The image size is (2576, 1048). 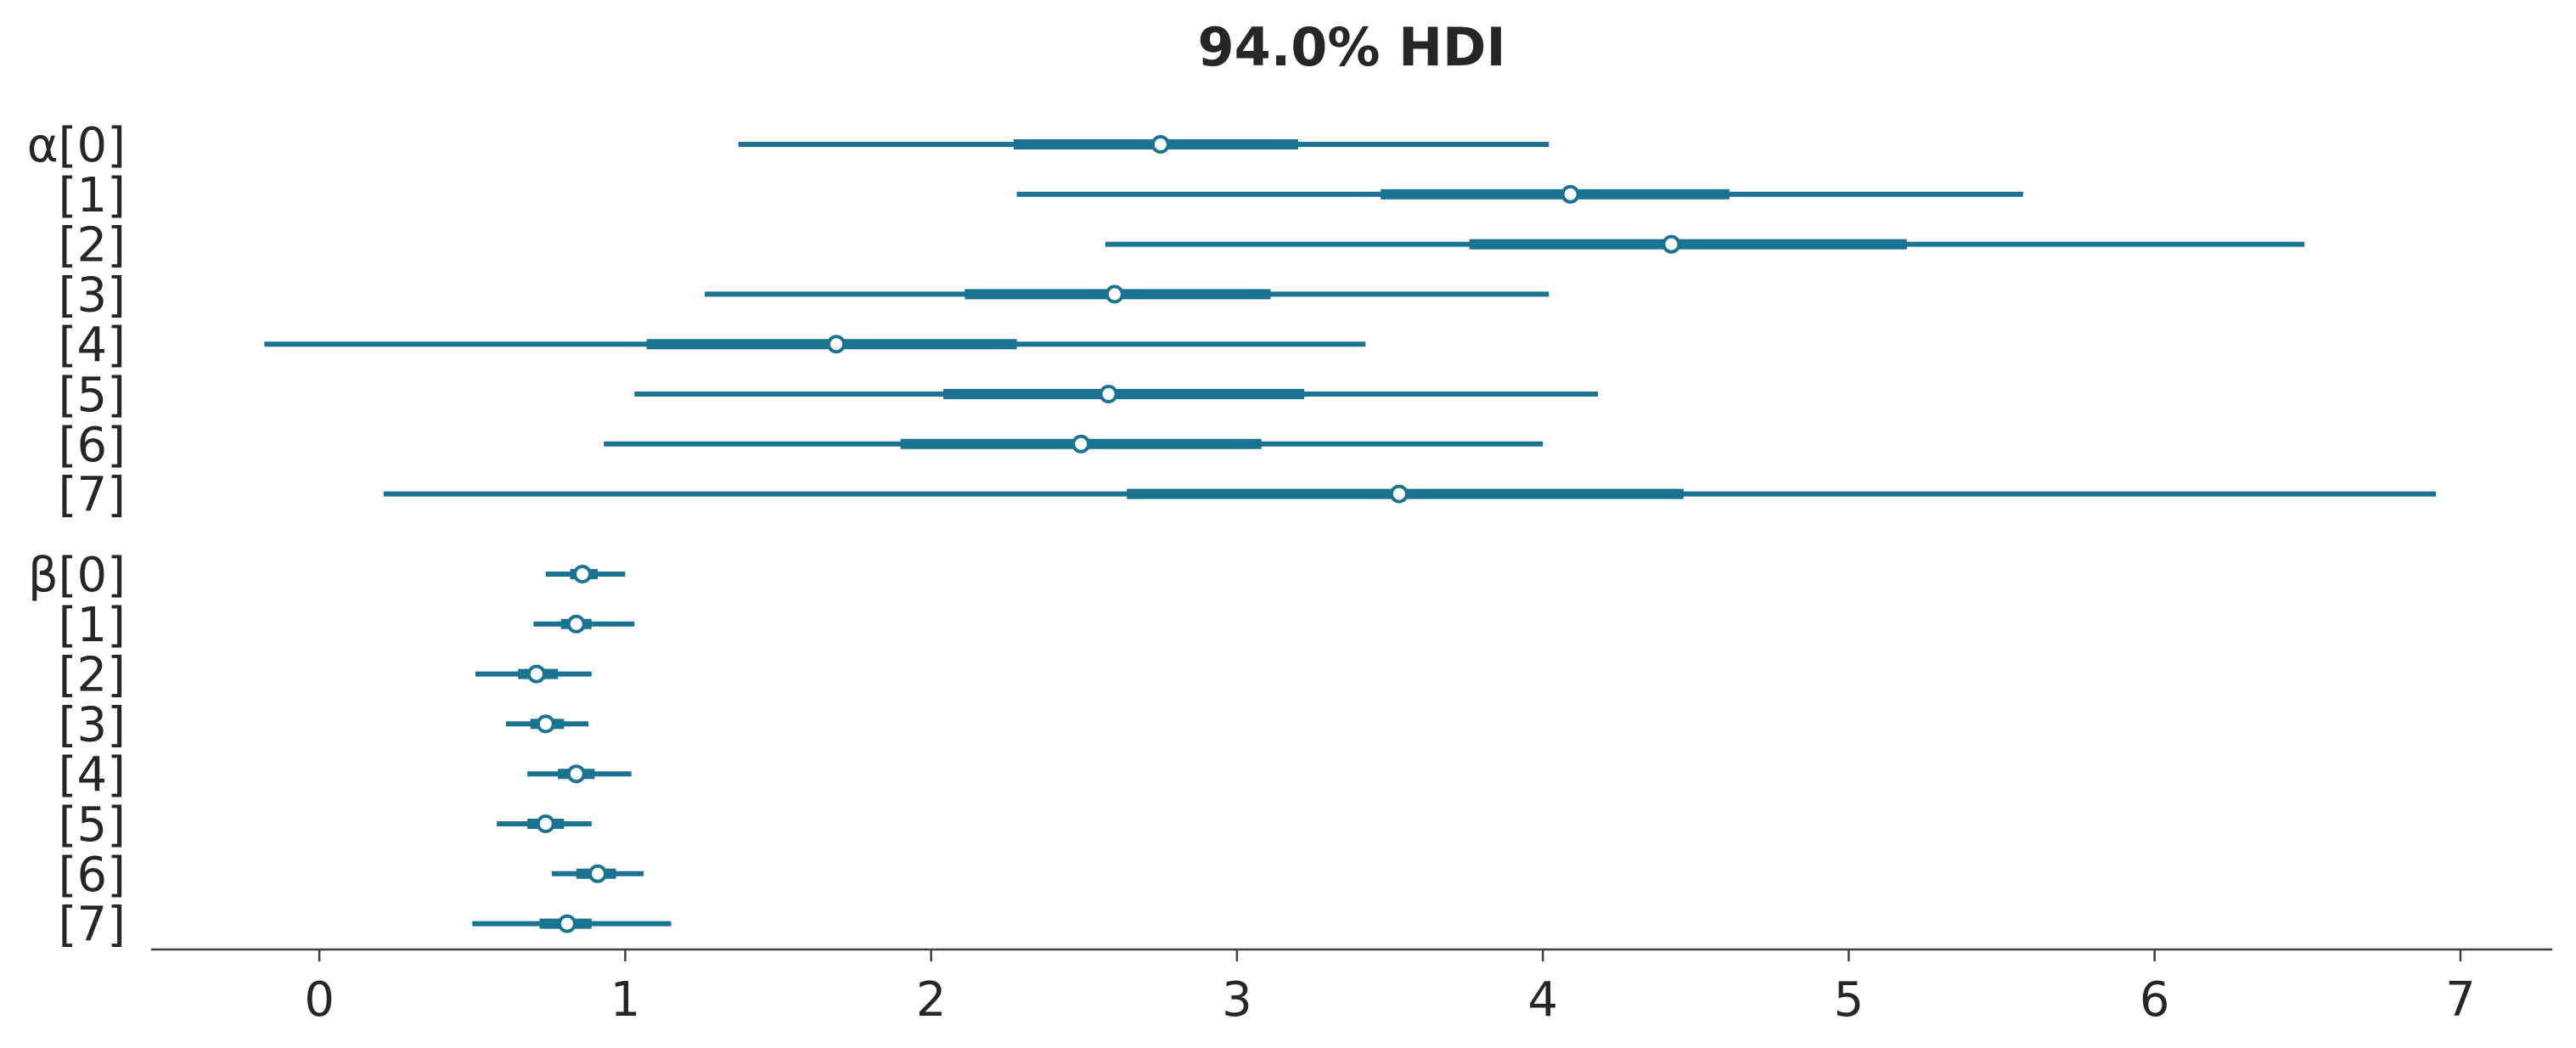 I want to click on x-axis: 0 1 2 3 4 5 6 7, so click(x=1351, y=988).